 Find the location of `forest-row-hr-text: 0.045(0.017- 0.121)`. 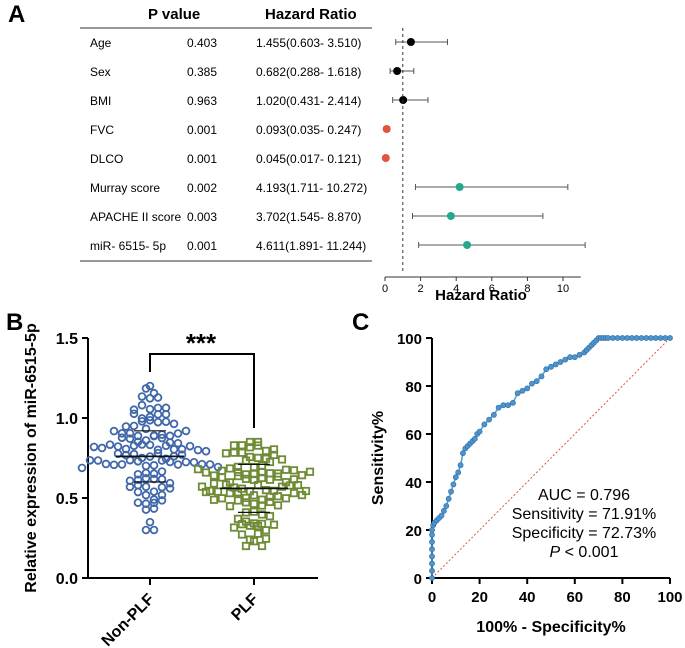

forest-row-hr-text: 0.045(0.017- 0.121) is located at coordinates (308, 159).